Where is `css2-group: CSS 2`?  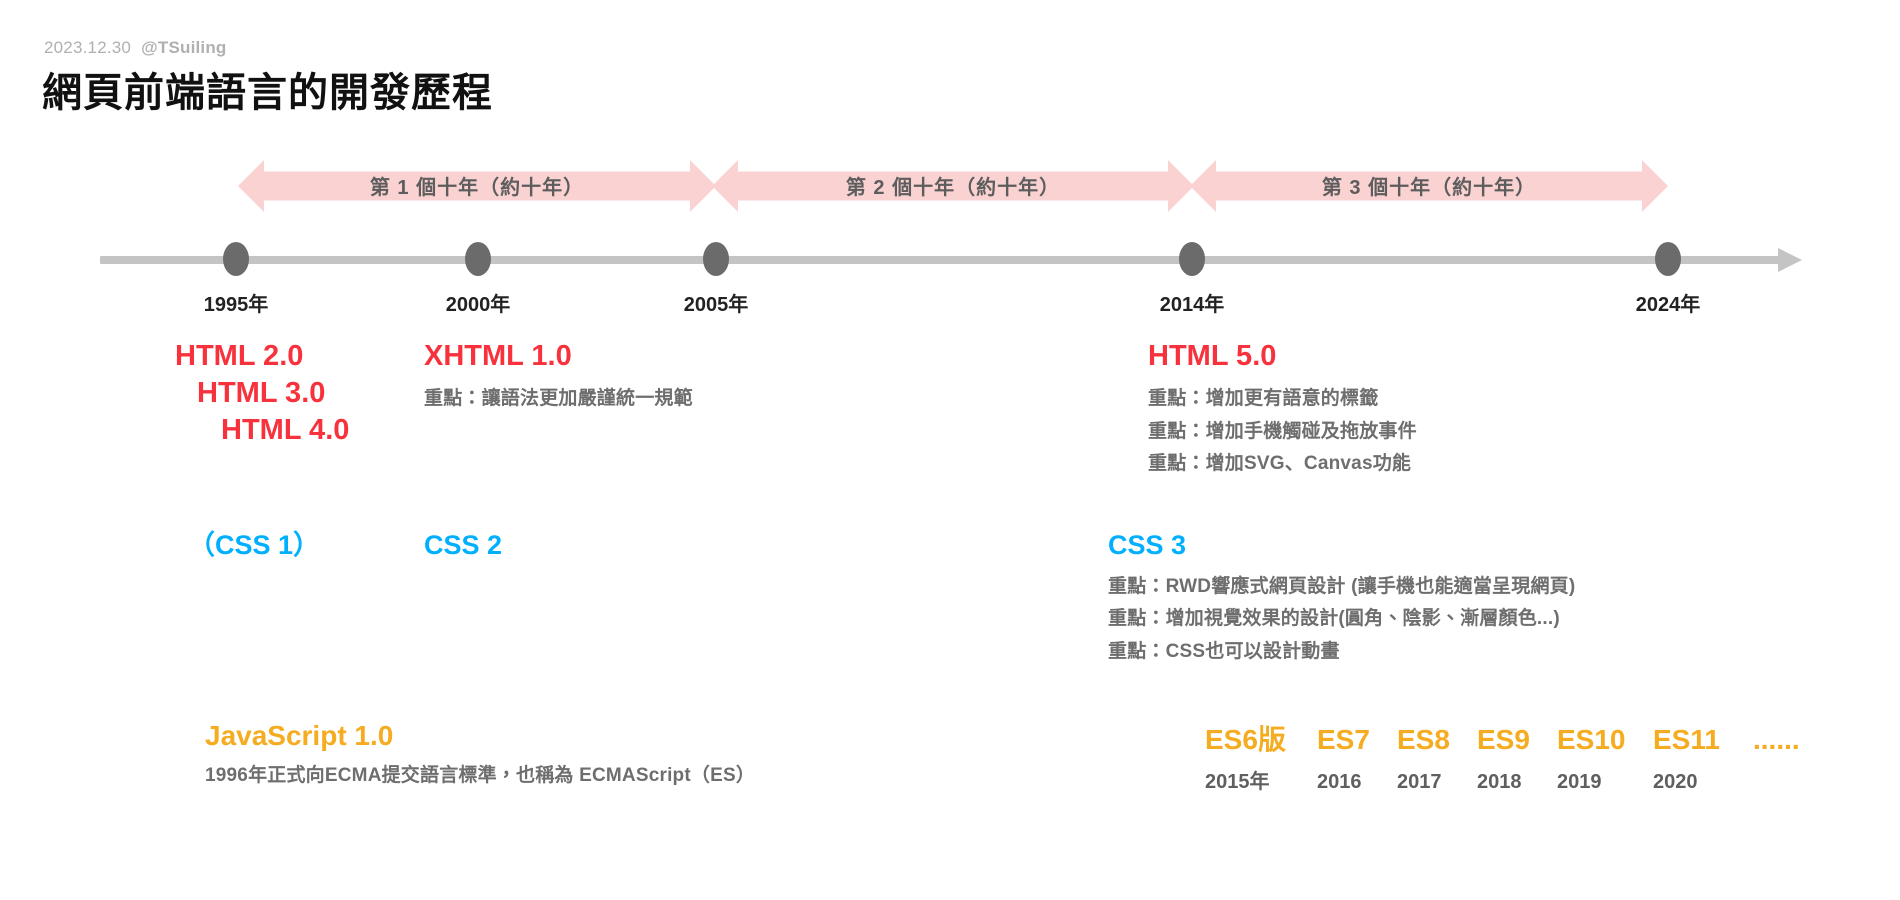 css2-group: CSS 2 is located at coordinates (463, 545).